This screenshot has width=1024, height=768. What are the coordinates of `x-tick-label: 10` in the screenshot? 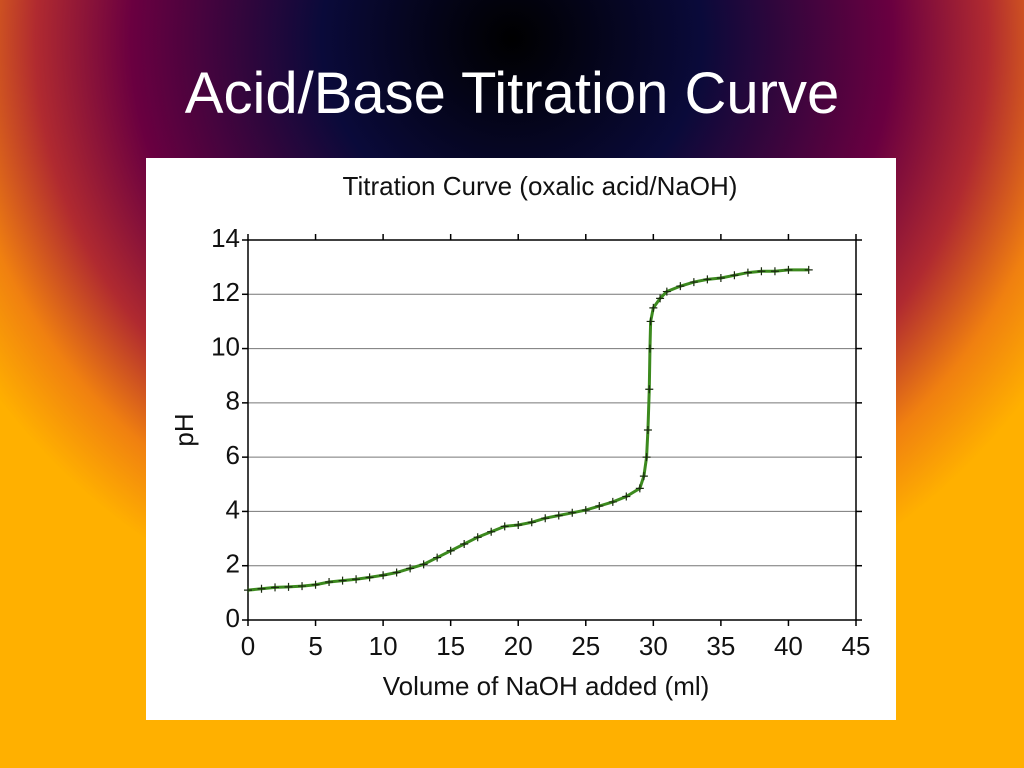 It's located at (383, 646).